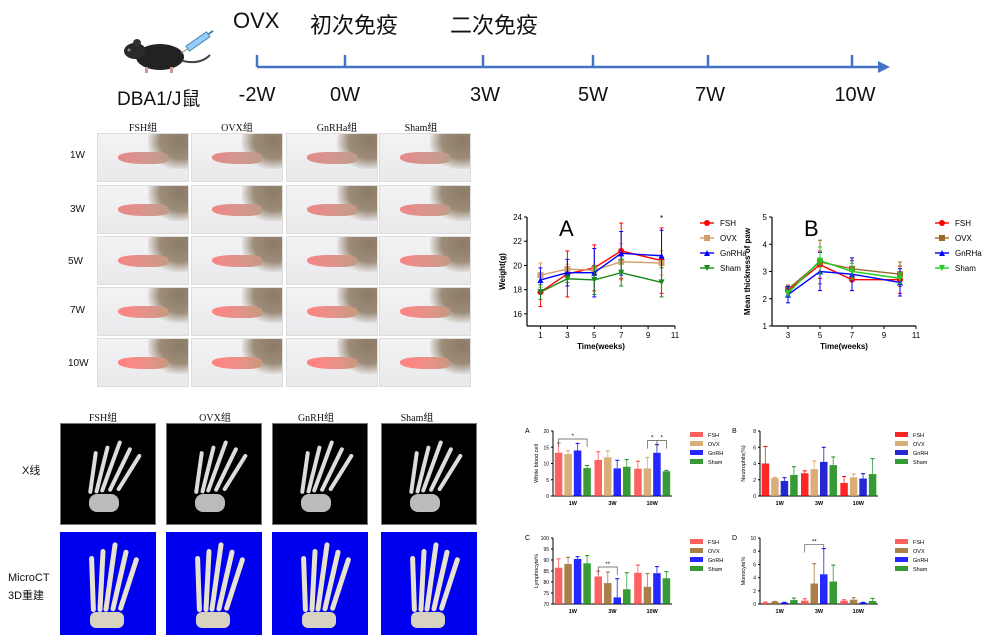 This screenshot has height=635, width=985. What do you see at coordinates (754, 497) in the screenshot?
I see `y-tick-label: 0` at bounding box center [754, 497].